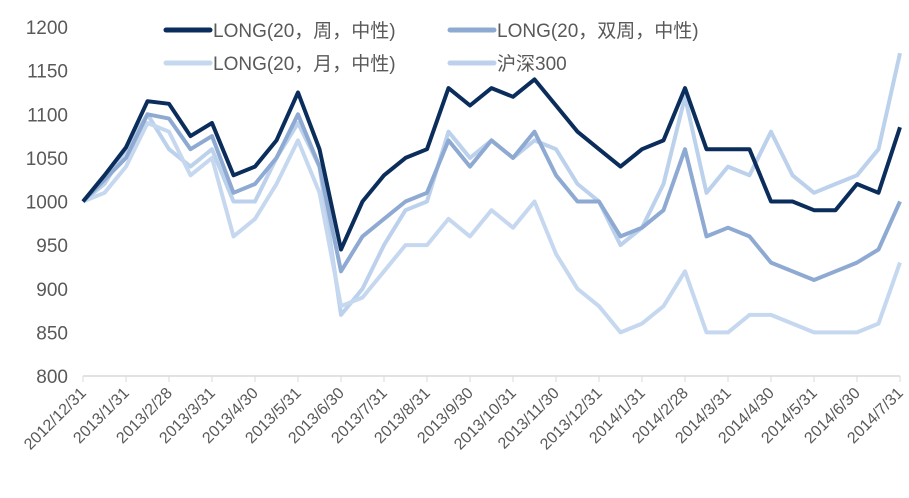  I want to click on y-tick-label: 1100, so click(47, 115).